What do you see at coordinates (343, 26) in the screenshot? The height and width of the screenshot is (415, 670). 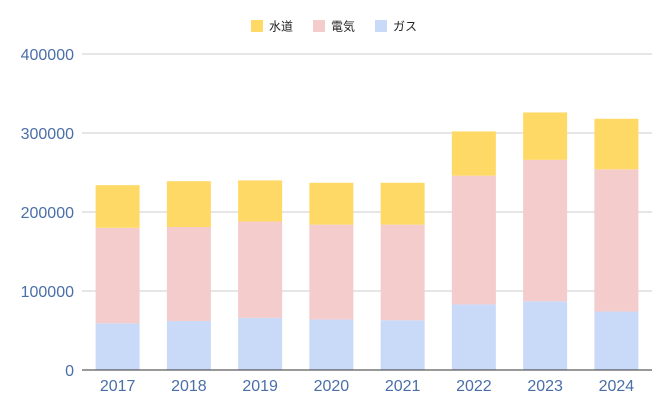 I see `legend-label: 電気` at bounding box center [343, 26].